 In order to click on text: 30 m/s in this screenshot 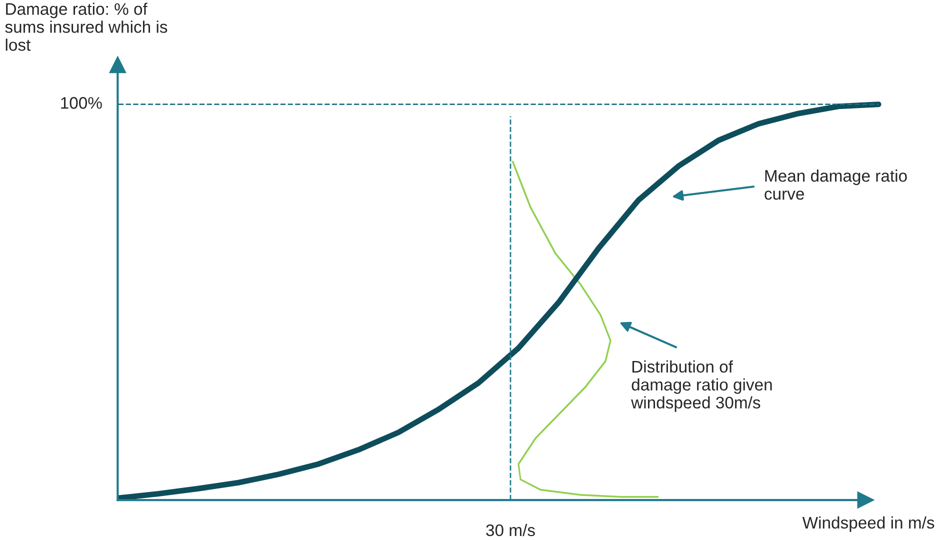, I will do `click(510, 530)`.